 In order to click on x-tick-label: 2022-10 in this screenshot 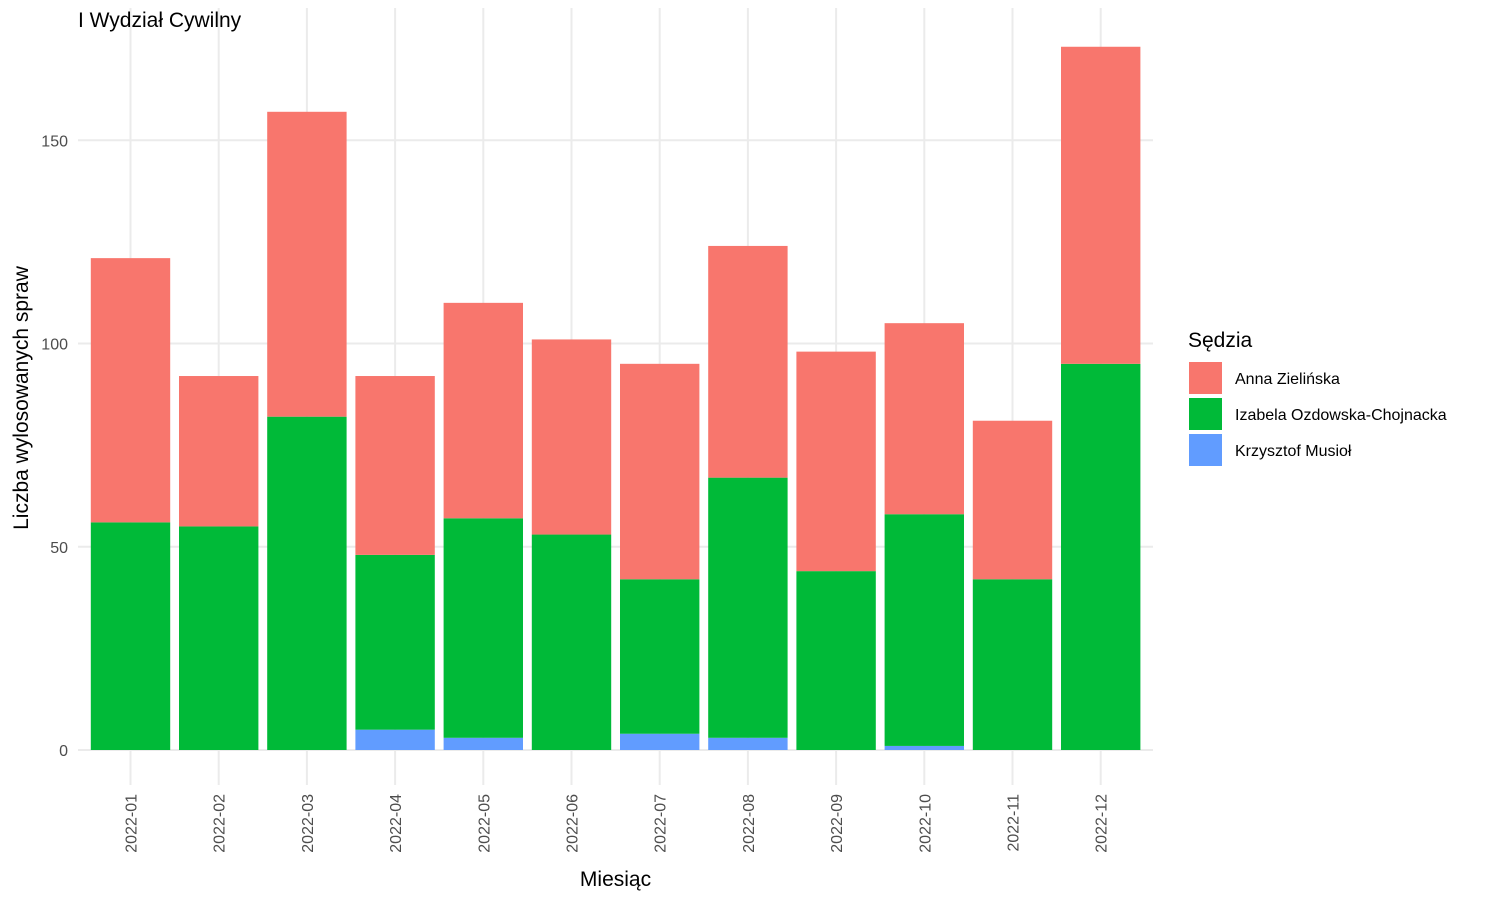, I will do `click(925, 823)`.